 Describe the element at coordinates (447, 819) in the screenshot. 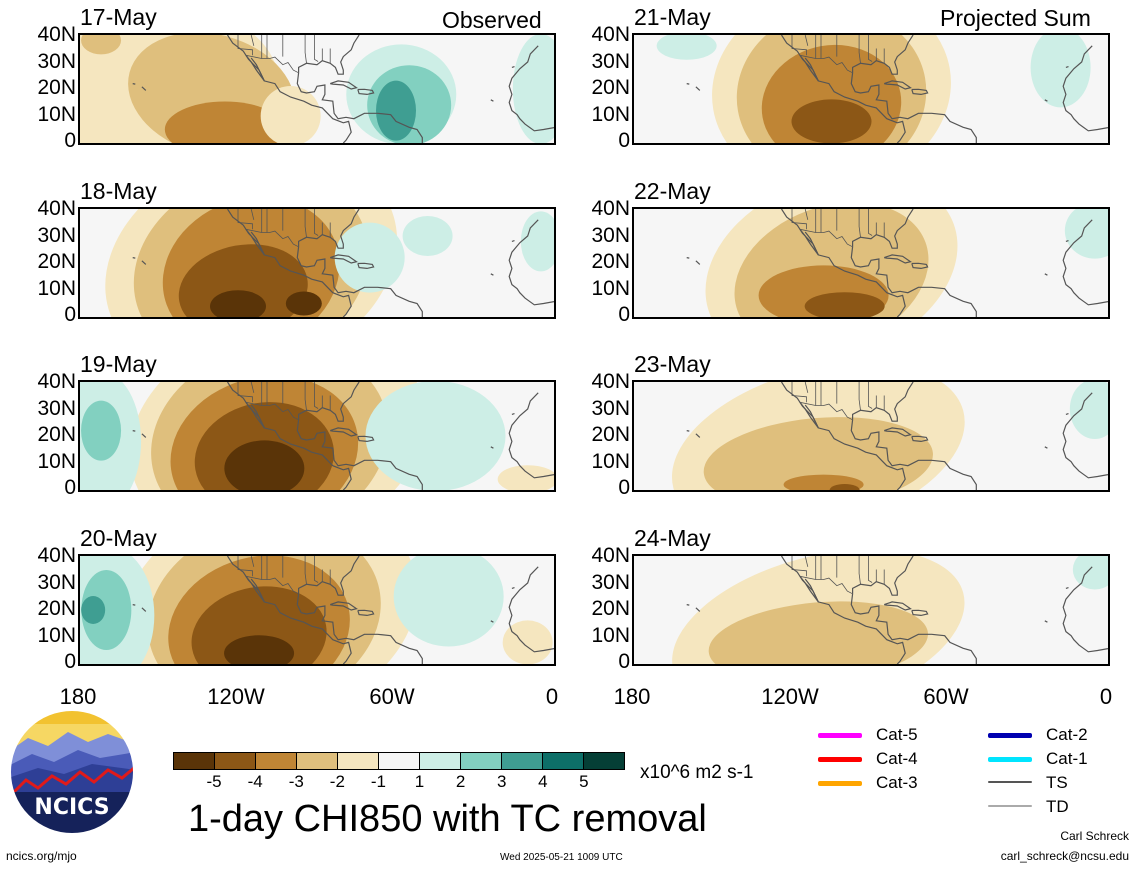

I see `chart-title: 1-day CHI850 with TC removal` at that location.